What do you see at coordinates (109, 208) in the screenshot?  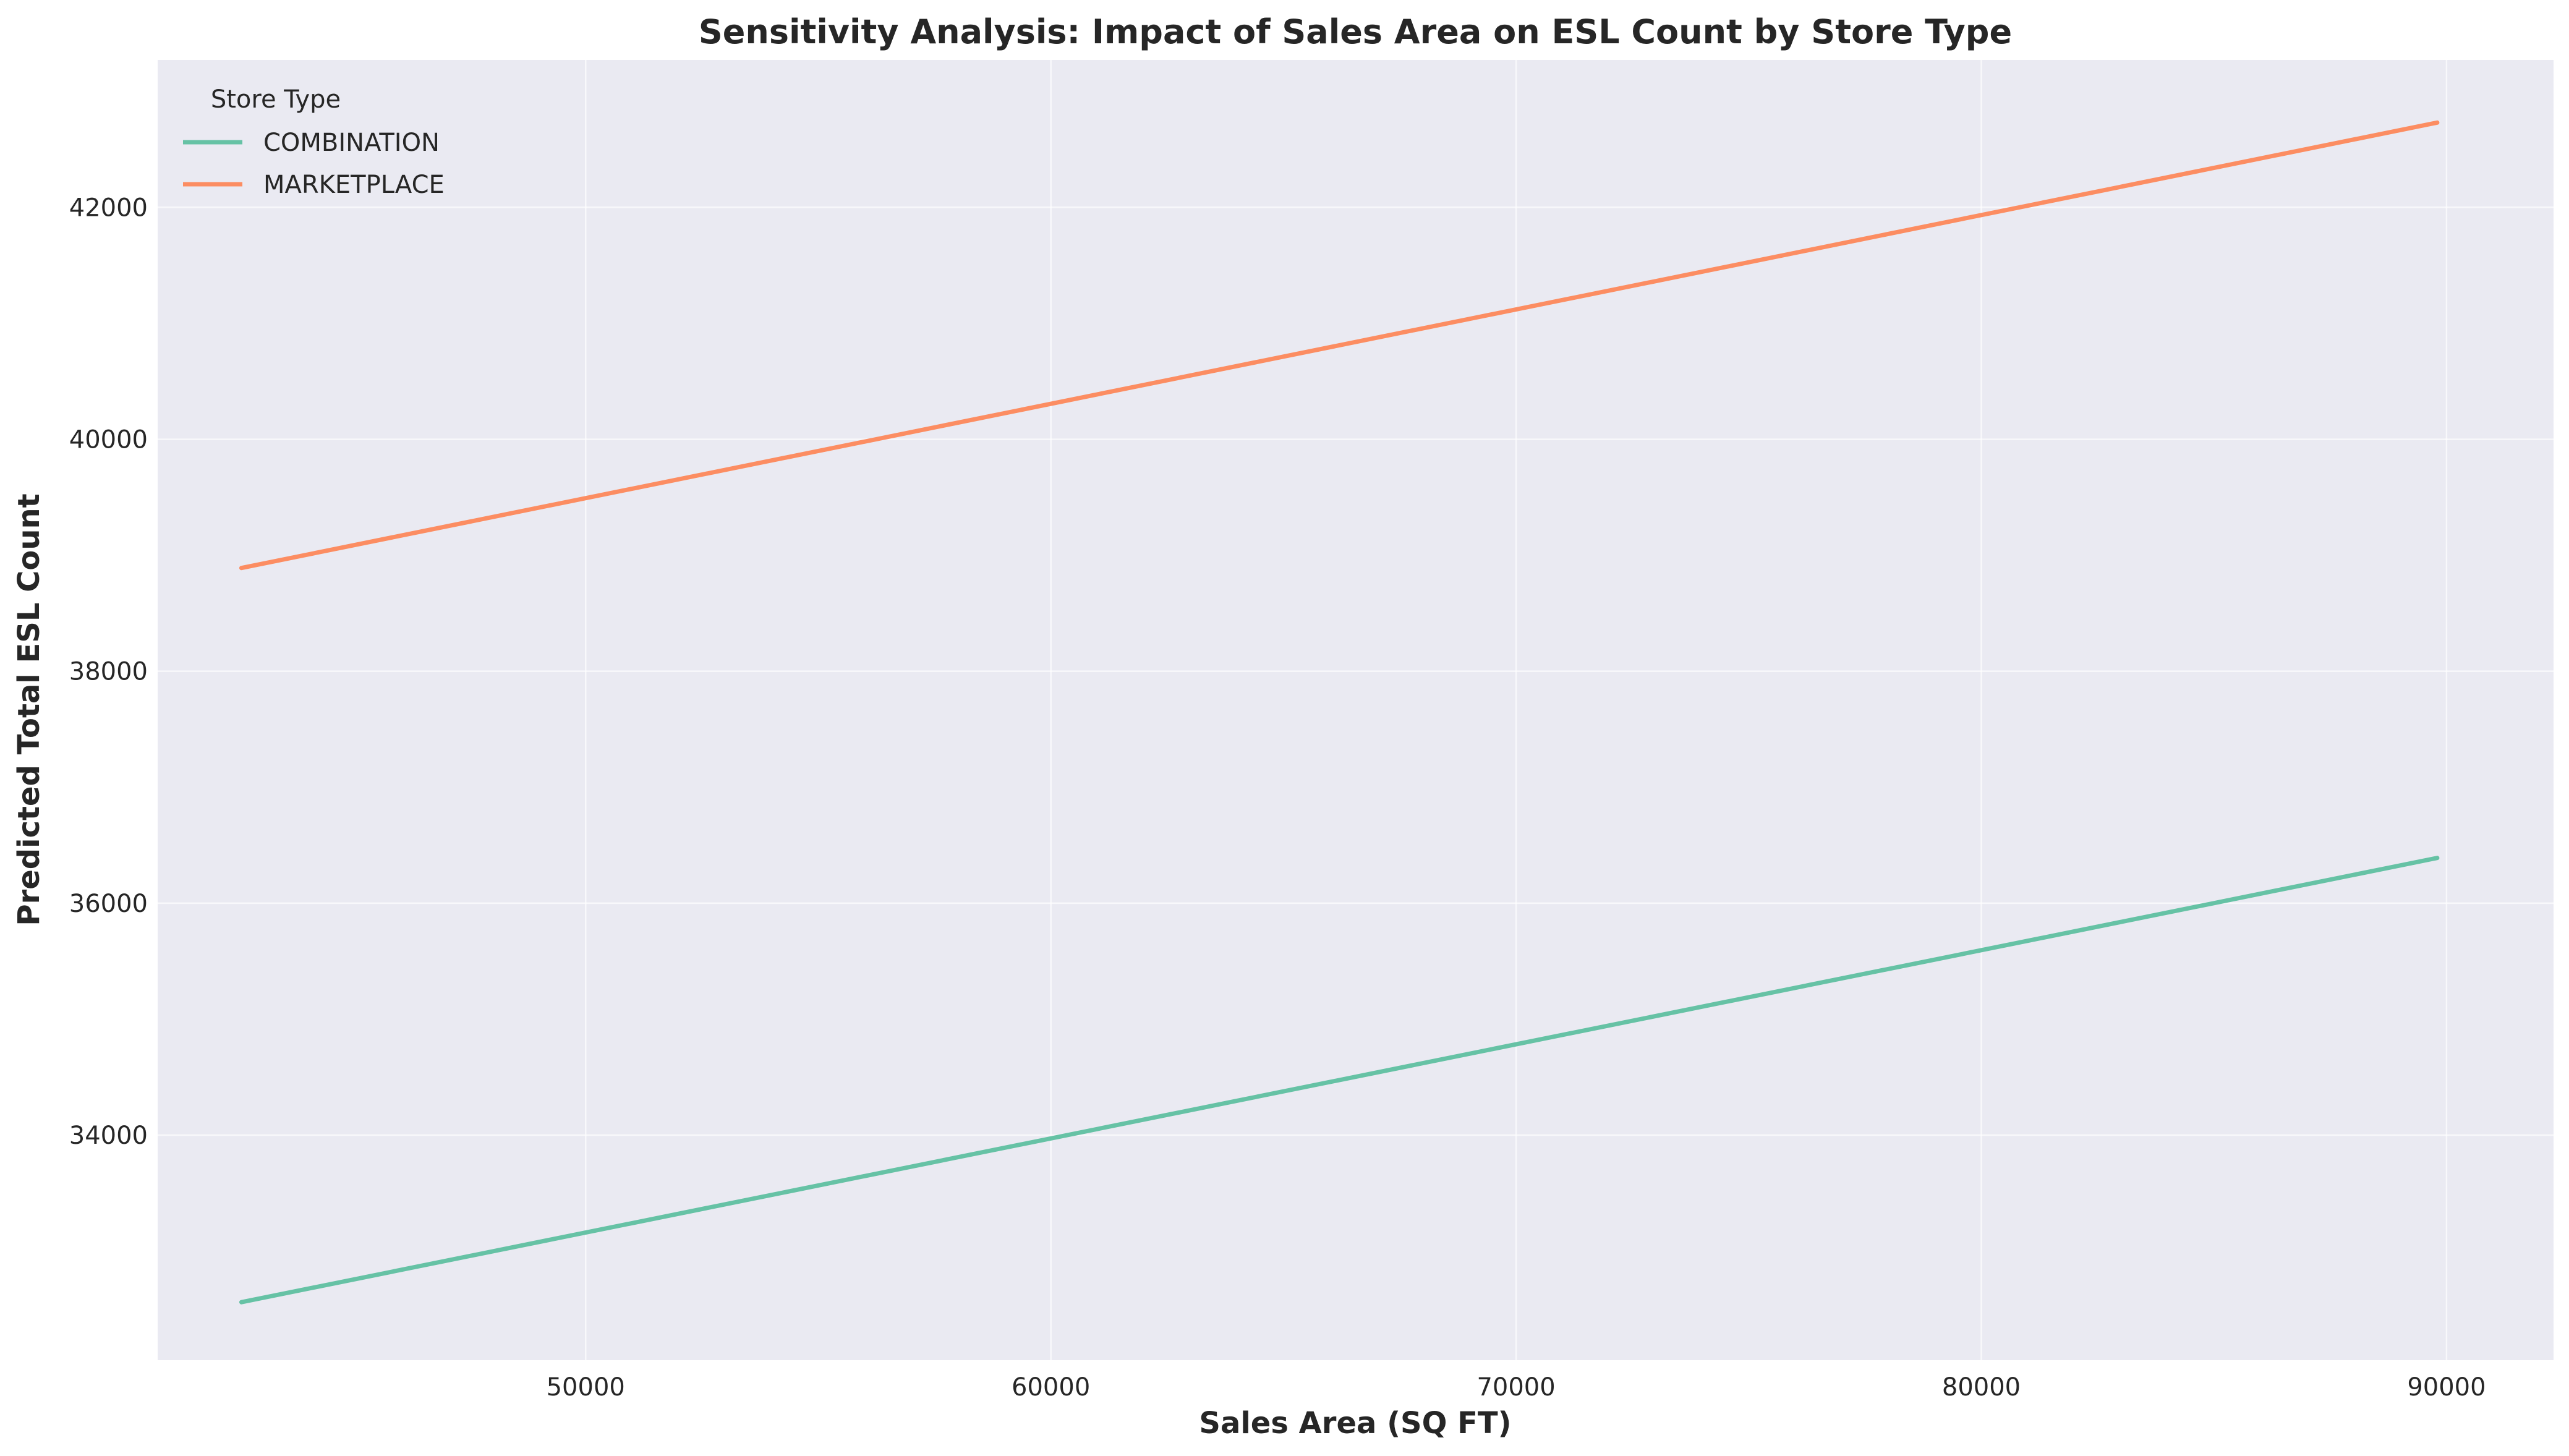 I see `y-tick-label: 42000` at bounding box center [109, 208].